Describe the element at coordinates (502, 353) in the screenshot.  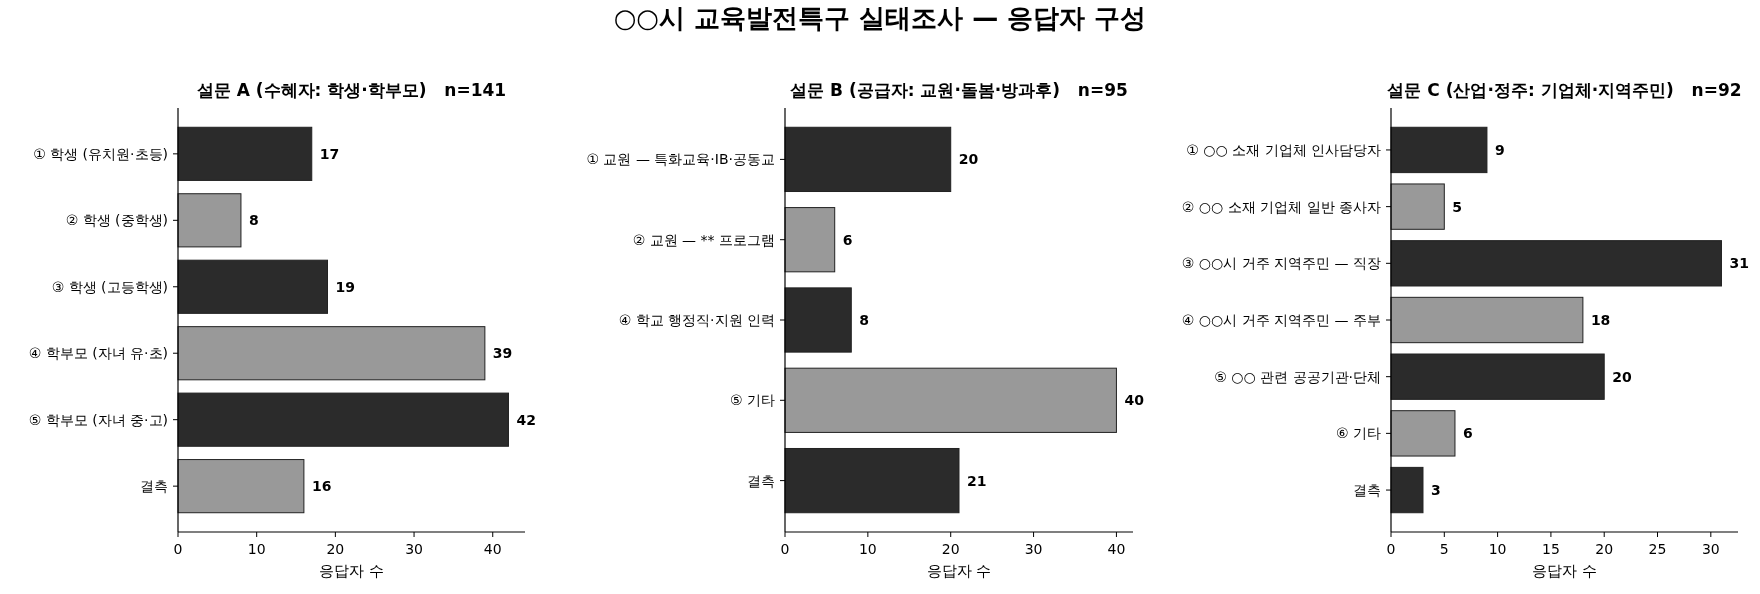
I see `data-label: 39` at that location.